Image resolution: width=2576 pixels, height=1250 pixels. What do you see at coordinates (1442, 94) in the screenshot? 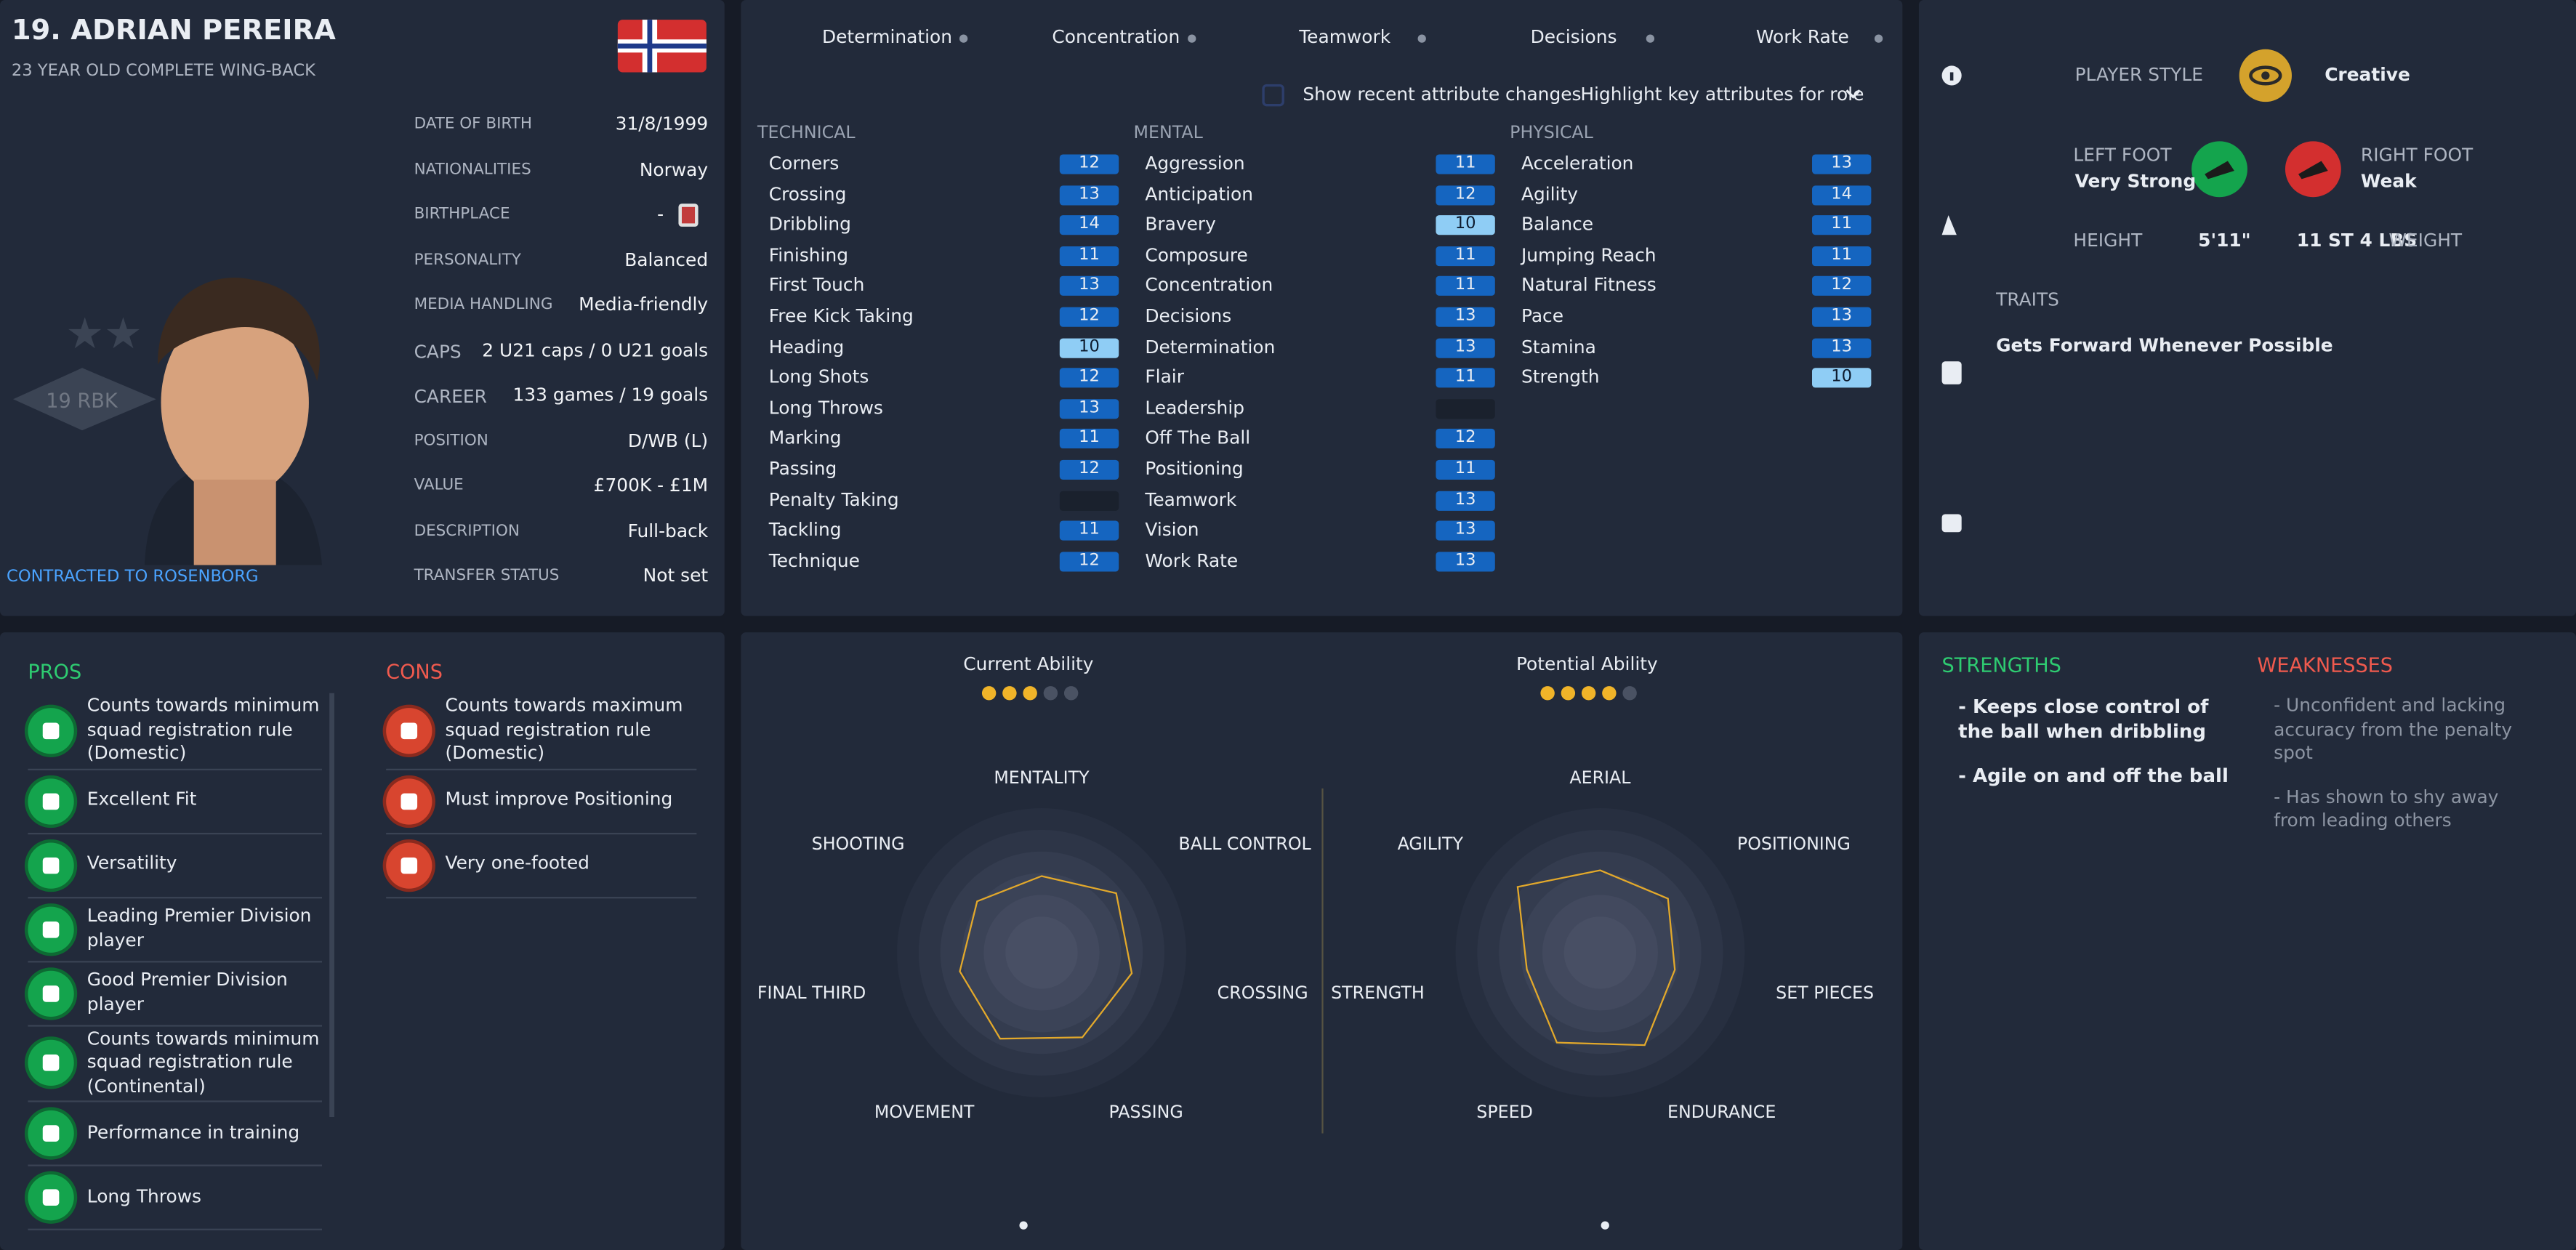
I see `show-changes: Show recent attribute changes` at bounding box center [1442, 94].